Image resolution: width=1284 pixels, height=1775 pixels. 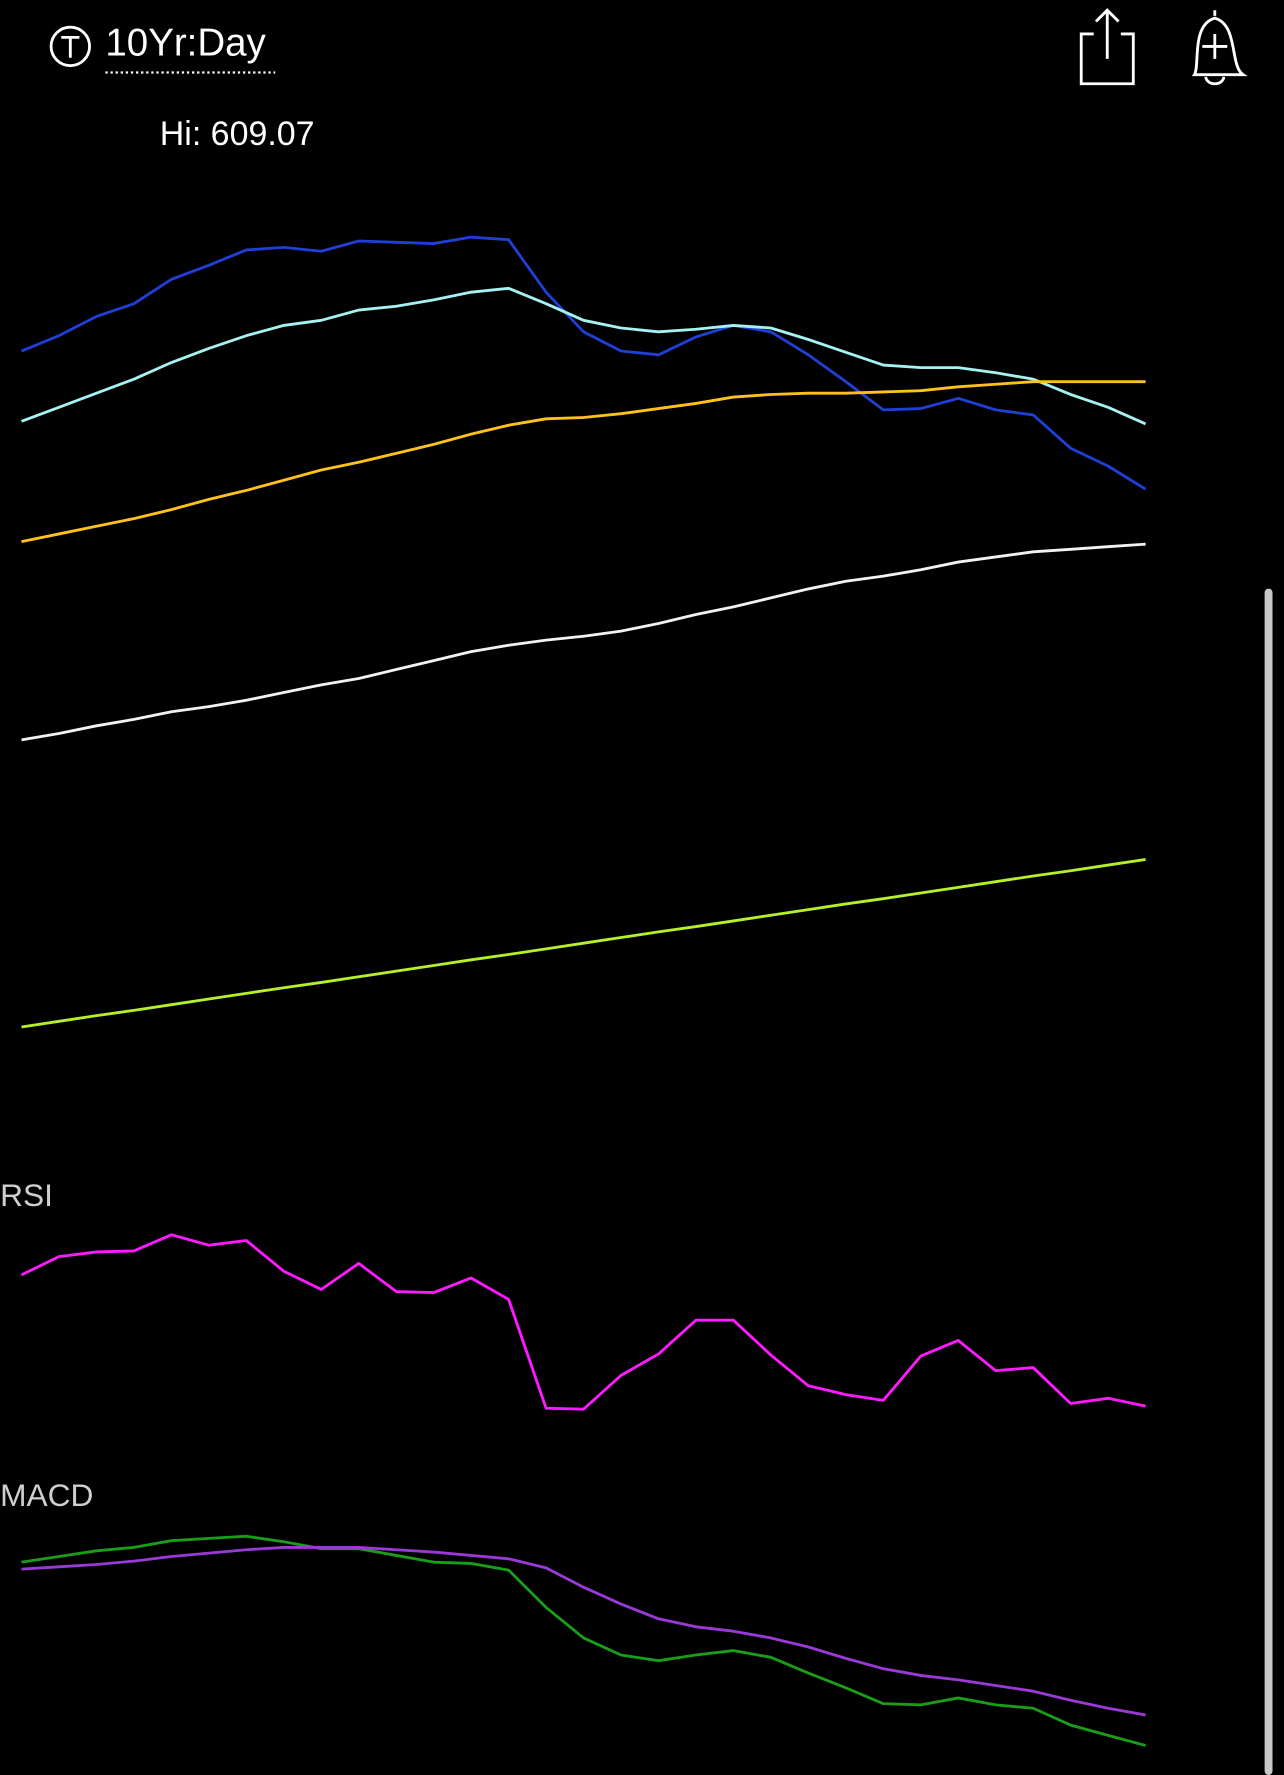 I want to click on alert-button, so click(x=1219, y=48).